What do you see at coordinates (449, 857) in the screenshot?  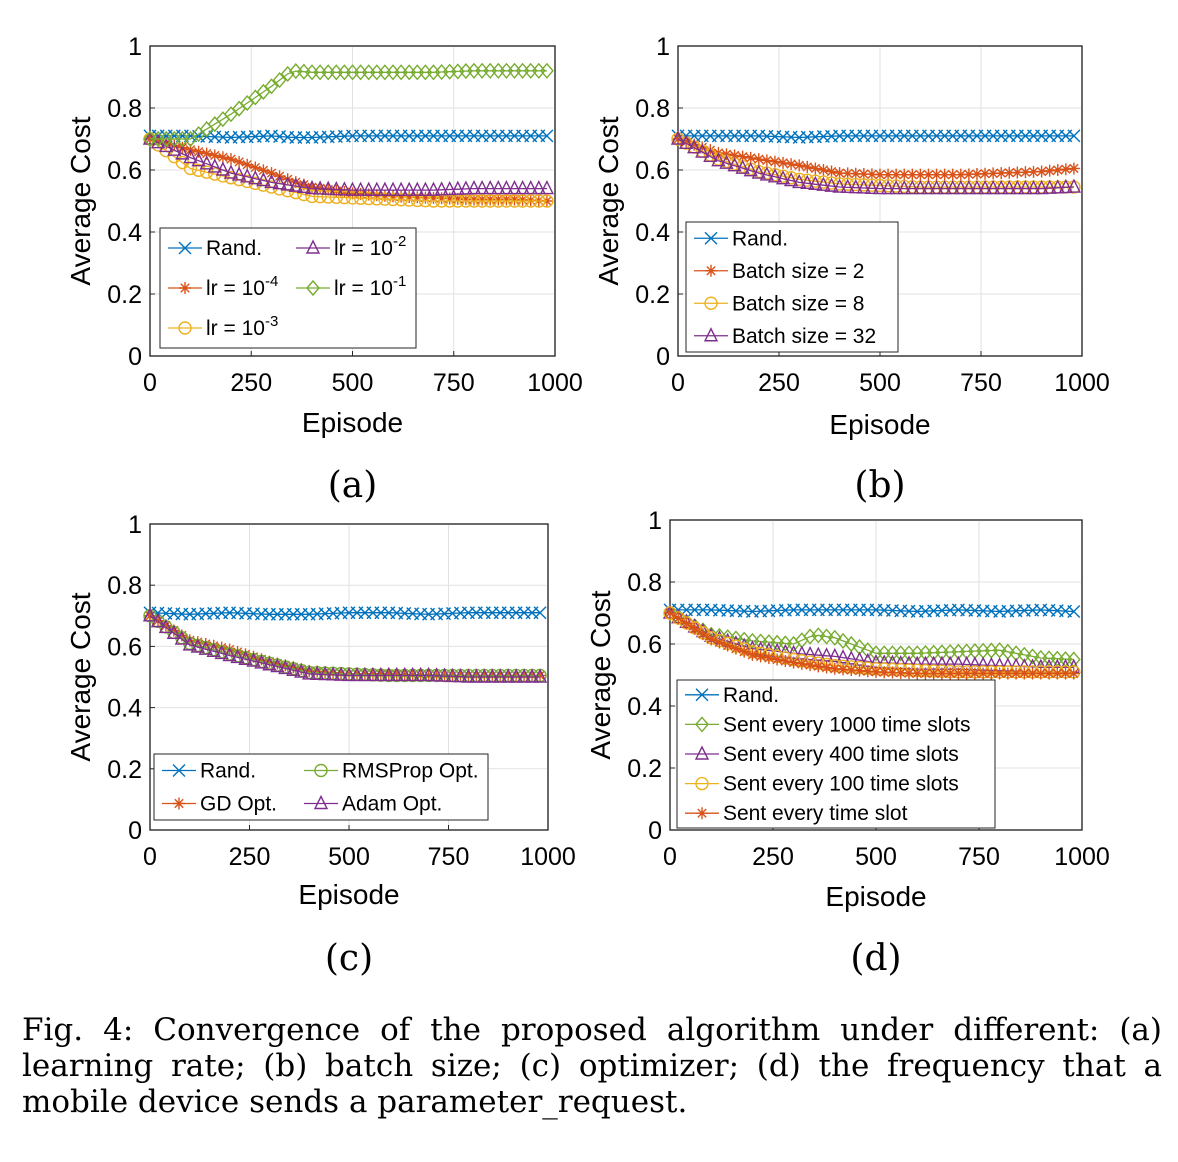 I see `x-tick-label: 750` at bounding box center [449, 857].